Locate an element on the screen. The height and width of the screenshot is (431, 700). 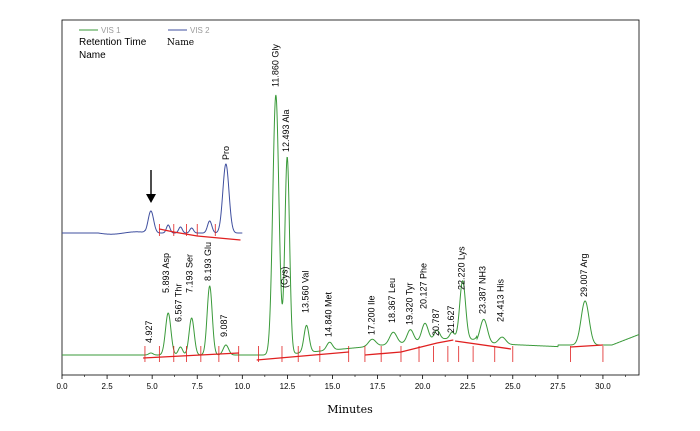
x-tick-label: 30.0 is located at coordinates (603, 386).